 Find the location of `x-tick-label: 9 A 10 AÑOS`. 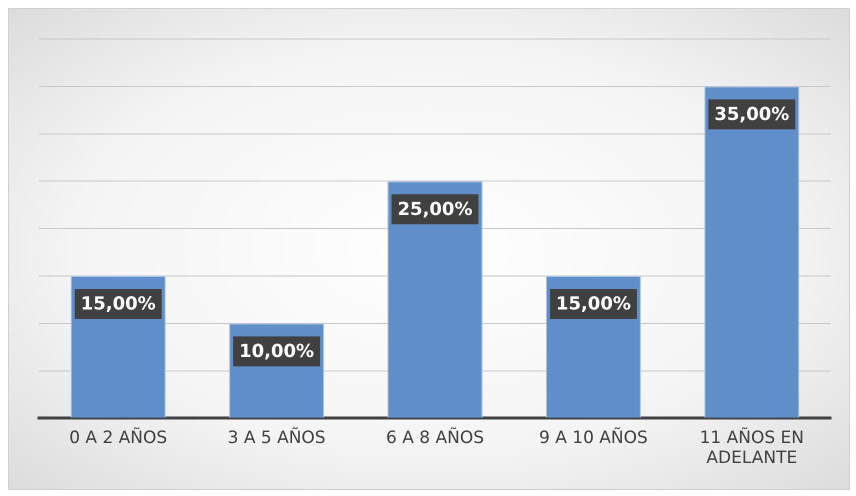

x-tick-label: 9 A 10 AÑOS is located at coordinates (593, 437).